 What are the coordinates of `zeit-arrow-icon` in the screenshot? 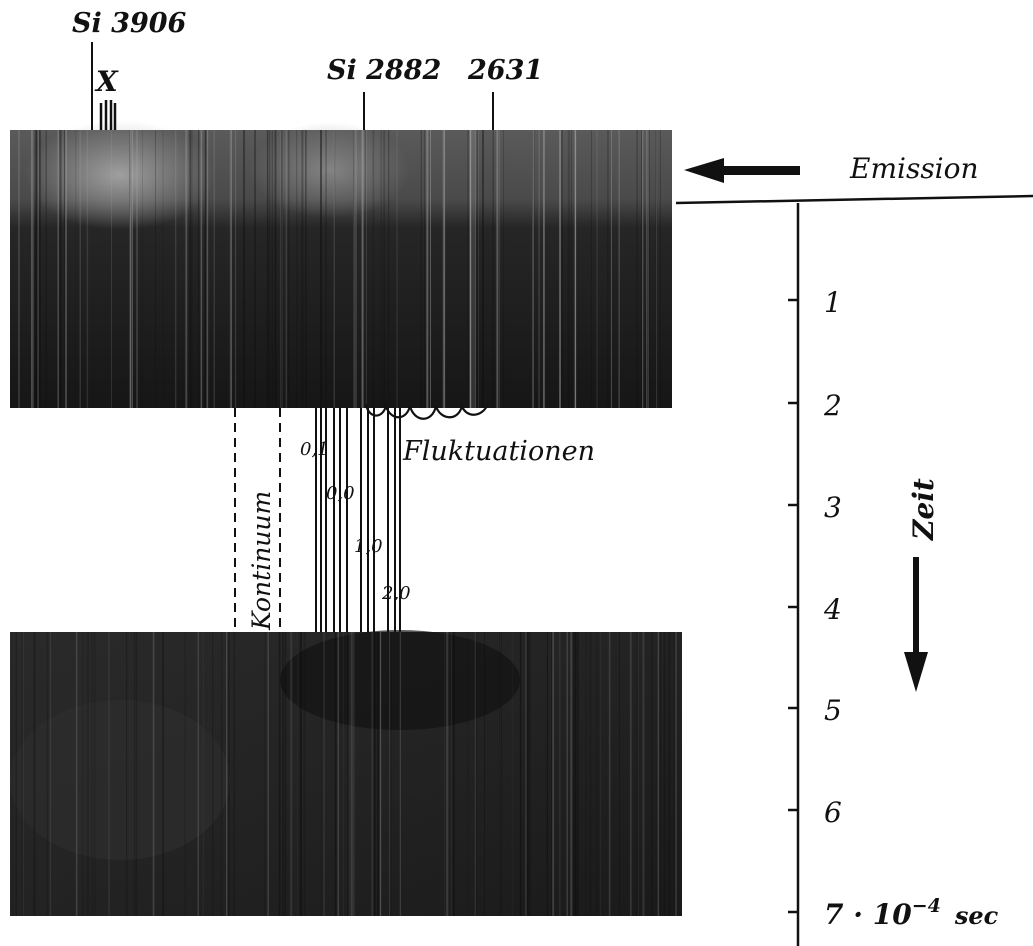 It's located at (916, 624).